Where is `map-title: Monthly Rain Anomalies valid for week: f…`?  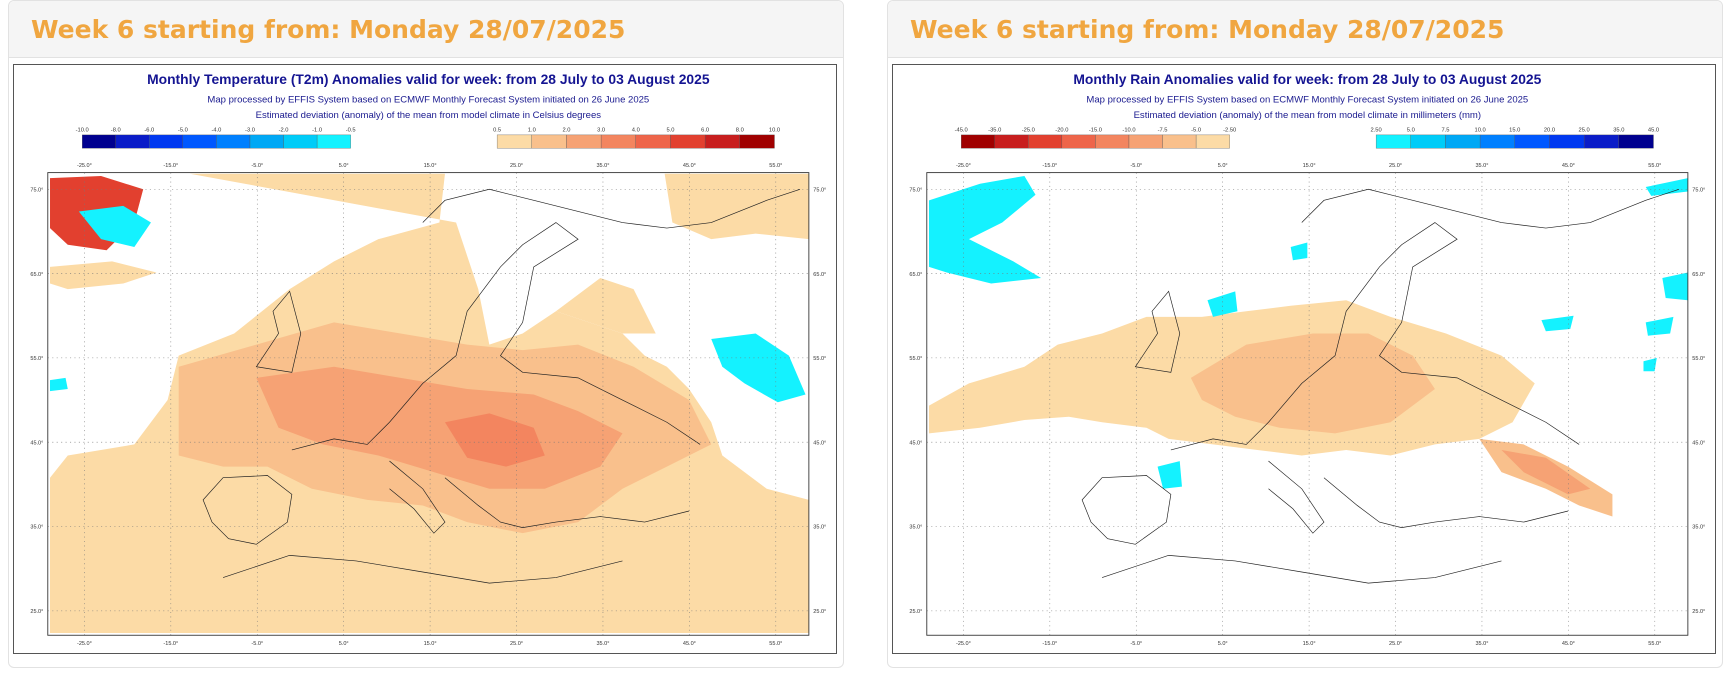
map-title: Monthly Rain Anomalies valid for week: f… is located at coordinates (1307, 79).